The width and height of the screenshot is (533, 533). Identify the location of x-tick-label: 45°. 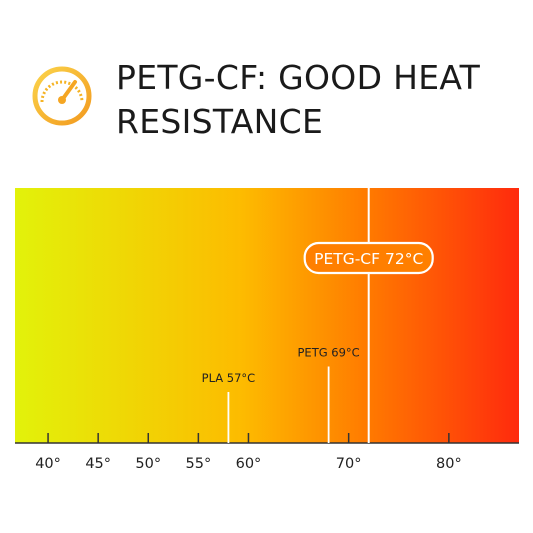
(98, 464).